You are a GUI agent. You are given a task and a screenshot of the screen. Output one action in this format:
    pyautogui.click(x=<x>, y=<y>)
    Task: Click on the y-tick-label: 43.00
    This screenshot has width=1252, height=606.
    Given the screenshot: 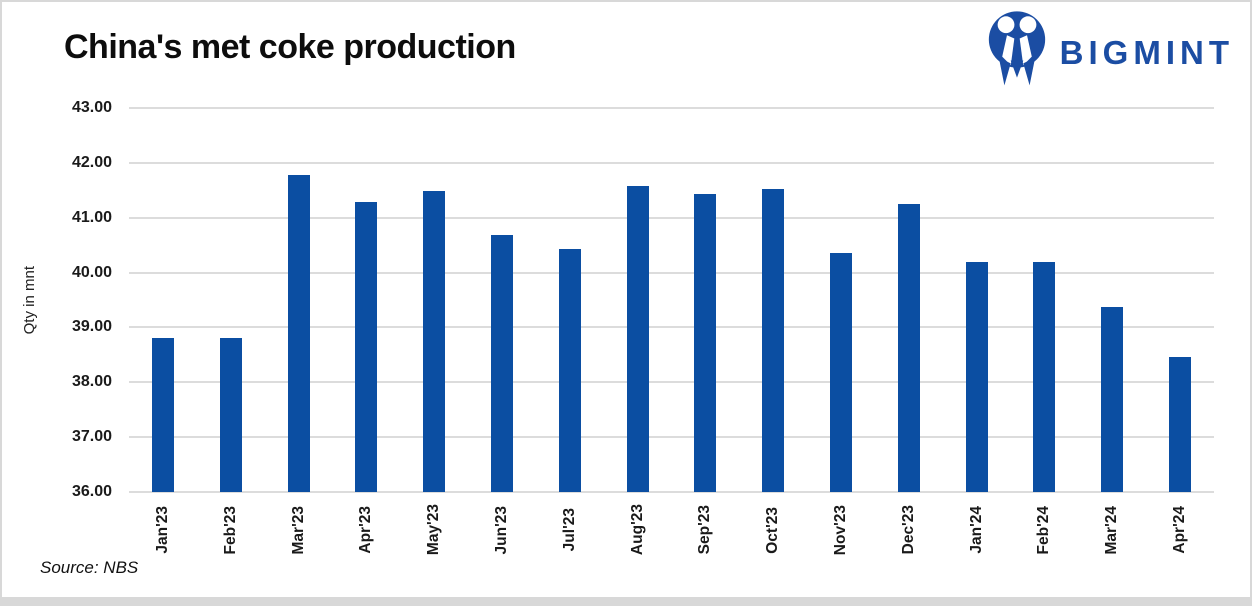 What is the action you would take?
    pyautogui.click(x=91, y=107)
    